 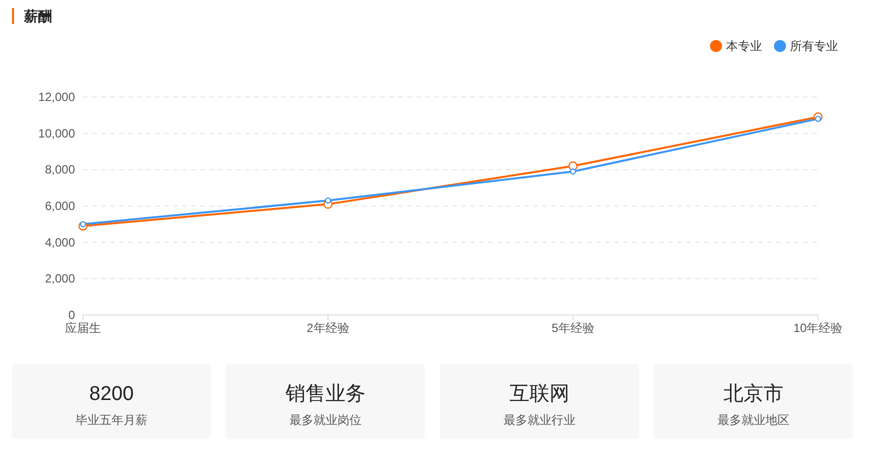 What do you see at coordinates (573, 328) in the screenshot?
I see `x-tick-label: 5年经验` at bounding box center [573, 328].